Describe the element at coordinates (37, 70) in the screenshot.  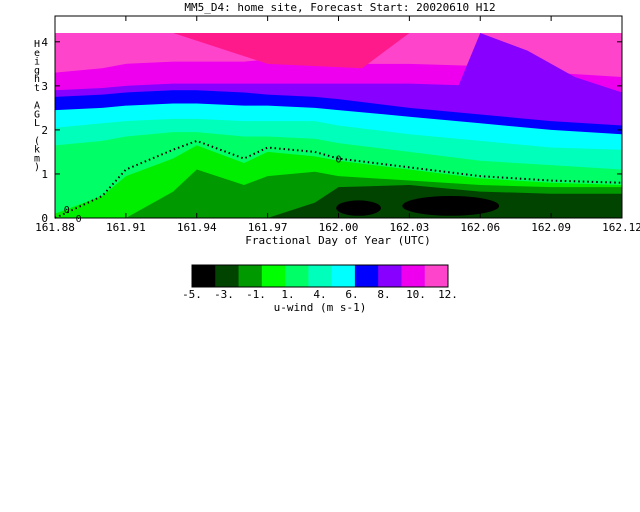
I see `y-axis-label-char: g` at that location.